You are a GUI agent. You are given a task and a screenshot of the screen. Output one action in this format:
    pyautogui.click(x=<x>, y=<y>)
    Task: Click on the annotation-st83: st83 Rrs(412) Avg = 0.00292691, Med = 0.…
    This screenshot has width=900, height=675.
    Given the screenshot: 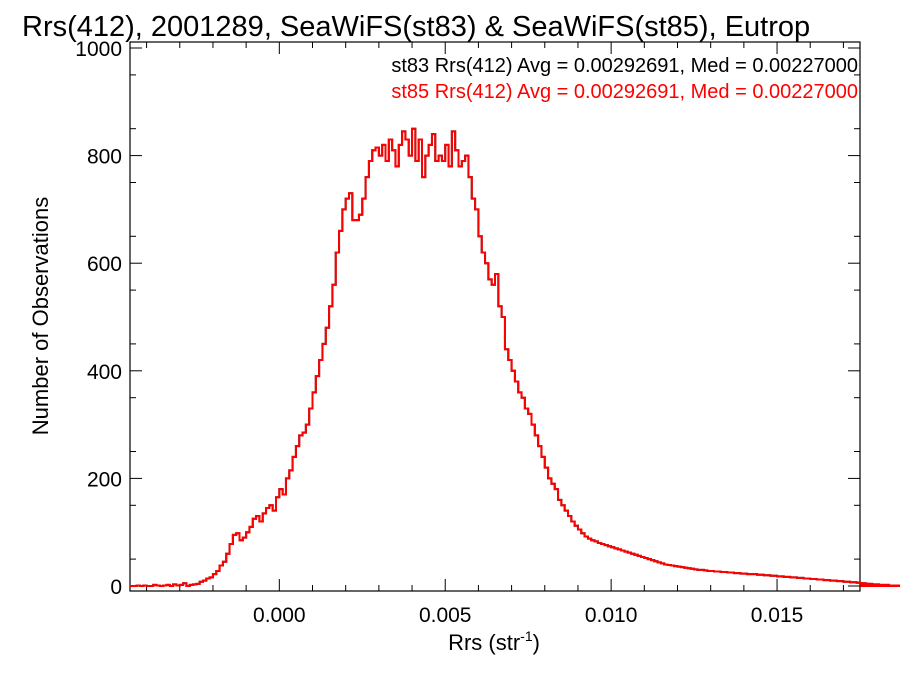 What is the action you would take?
    pyautogui.click(x=624, y=66)
    